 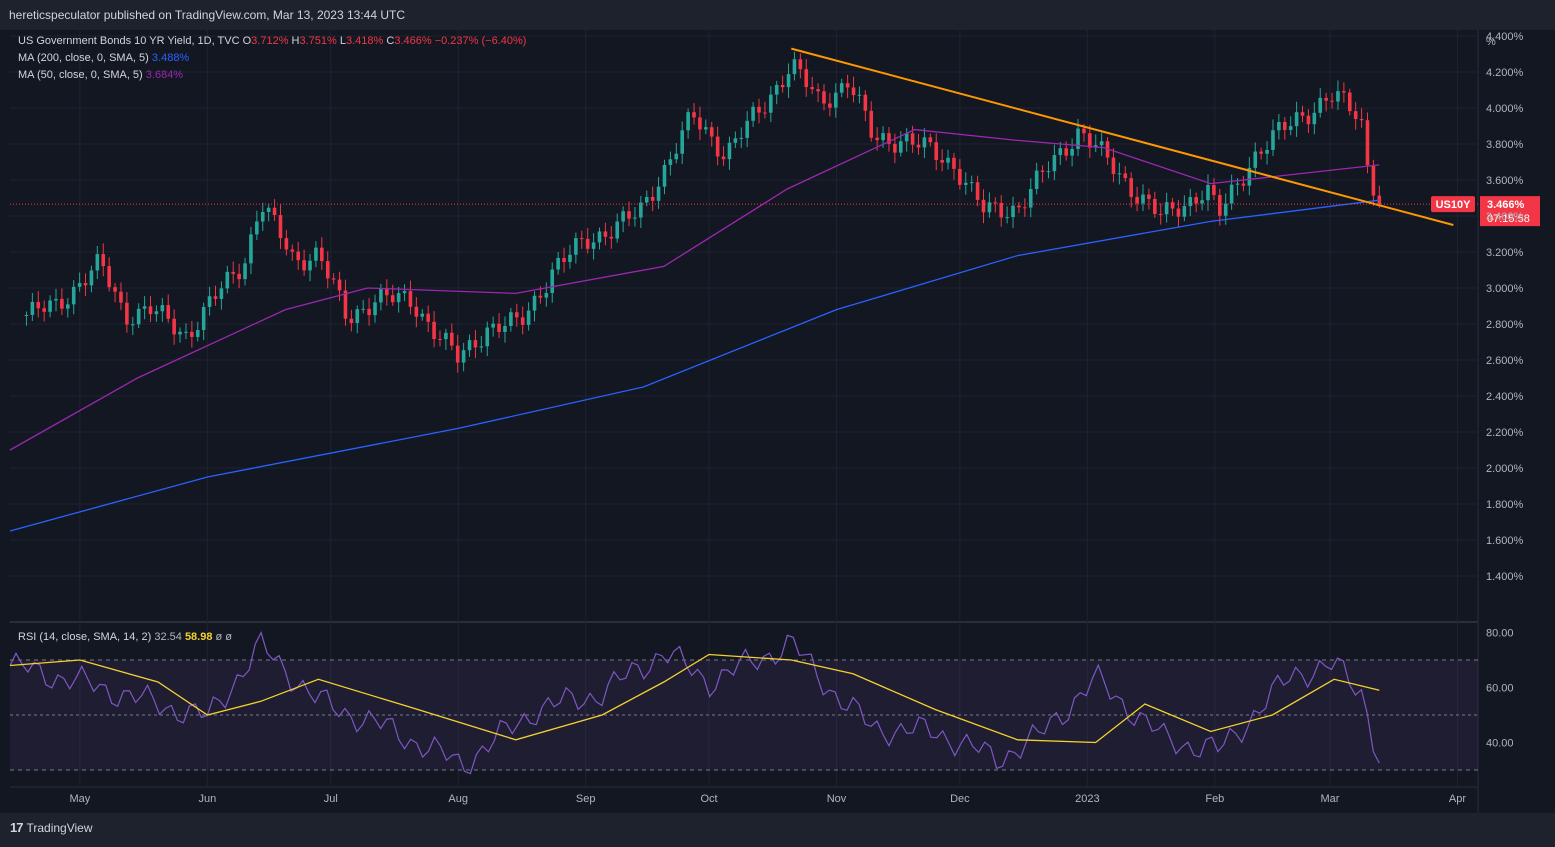 I want to click on time-tick-label: 2023, so click(x=1087, y=799).